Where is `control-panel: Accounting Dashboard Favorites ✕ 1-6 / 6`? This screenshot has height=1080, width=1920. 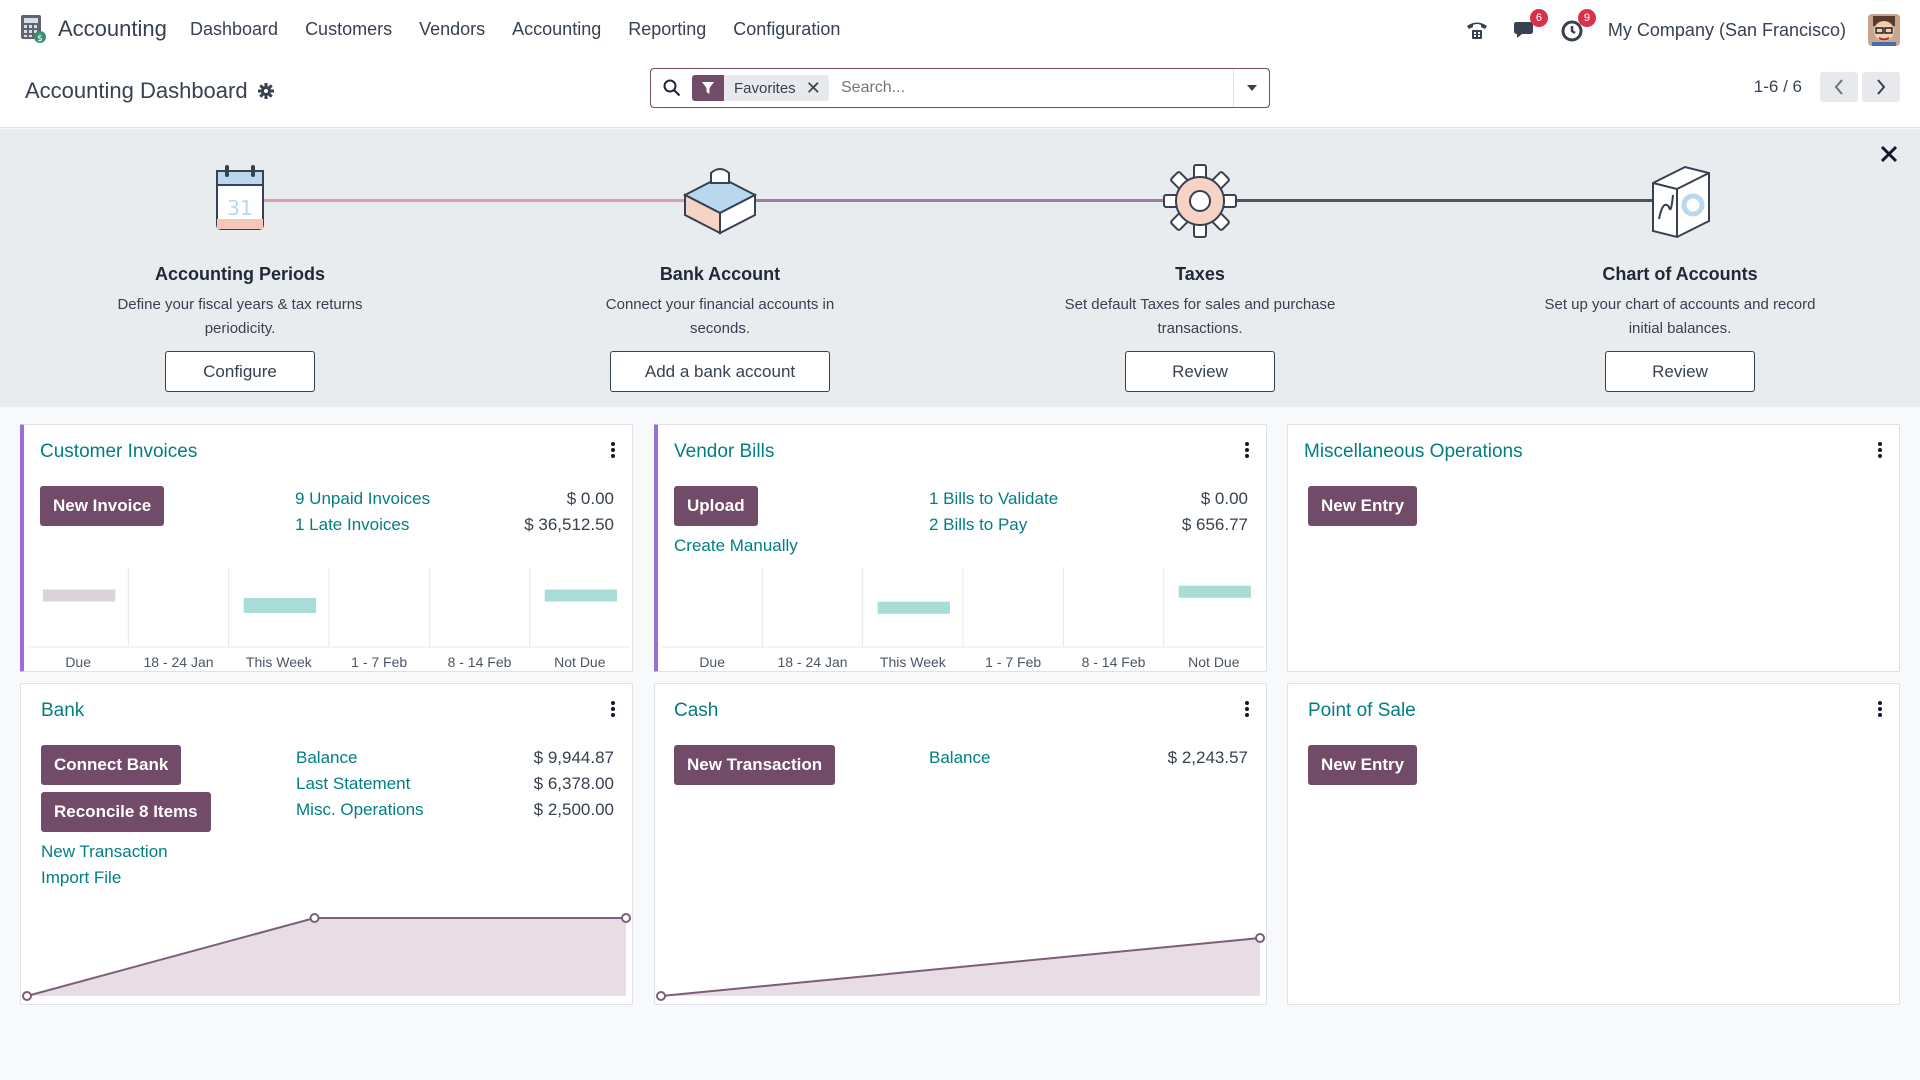
control-panel: Accounting Dashboard Favorites ✕ 1-6 / 6 is located at coordinates (960, 94).